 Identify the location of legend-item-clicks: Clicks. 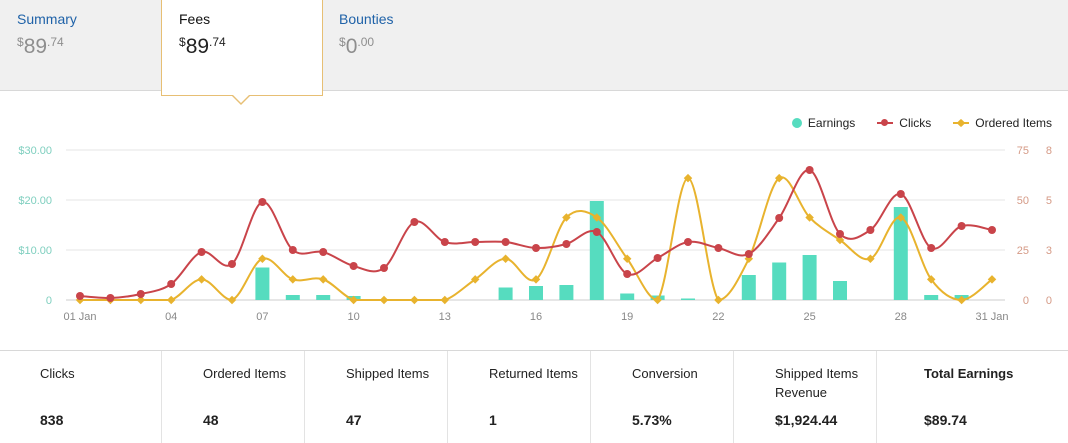
(904, 123).